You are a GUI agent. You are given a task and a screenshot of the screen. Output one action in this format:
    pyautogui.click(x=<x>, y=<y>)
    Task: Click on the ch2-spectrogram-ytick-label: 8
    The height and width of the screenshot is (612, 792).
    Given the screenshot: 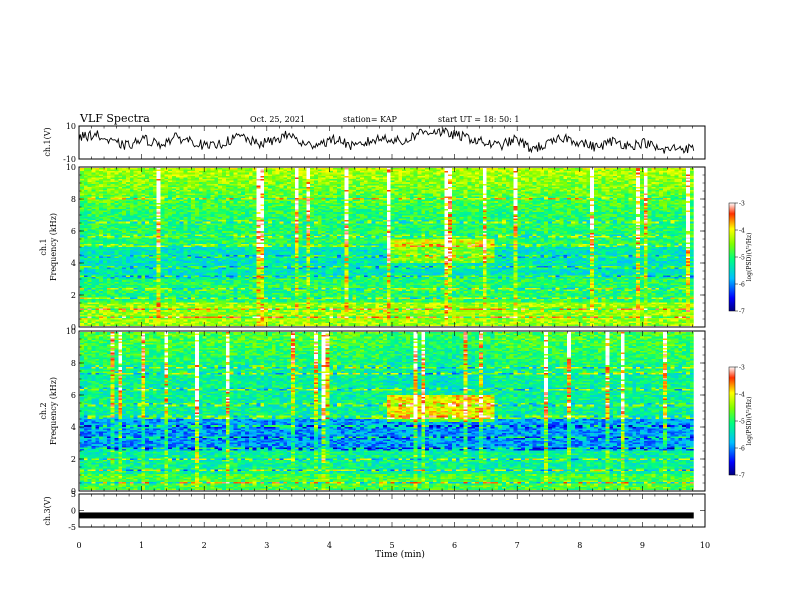 What is the action you would take?
    pyautogui.click(x=73, y=363)
    